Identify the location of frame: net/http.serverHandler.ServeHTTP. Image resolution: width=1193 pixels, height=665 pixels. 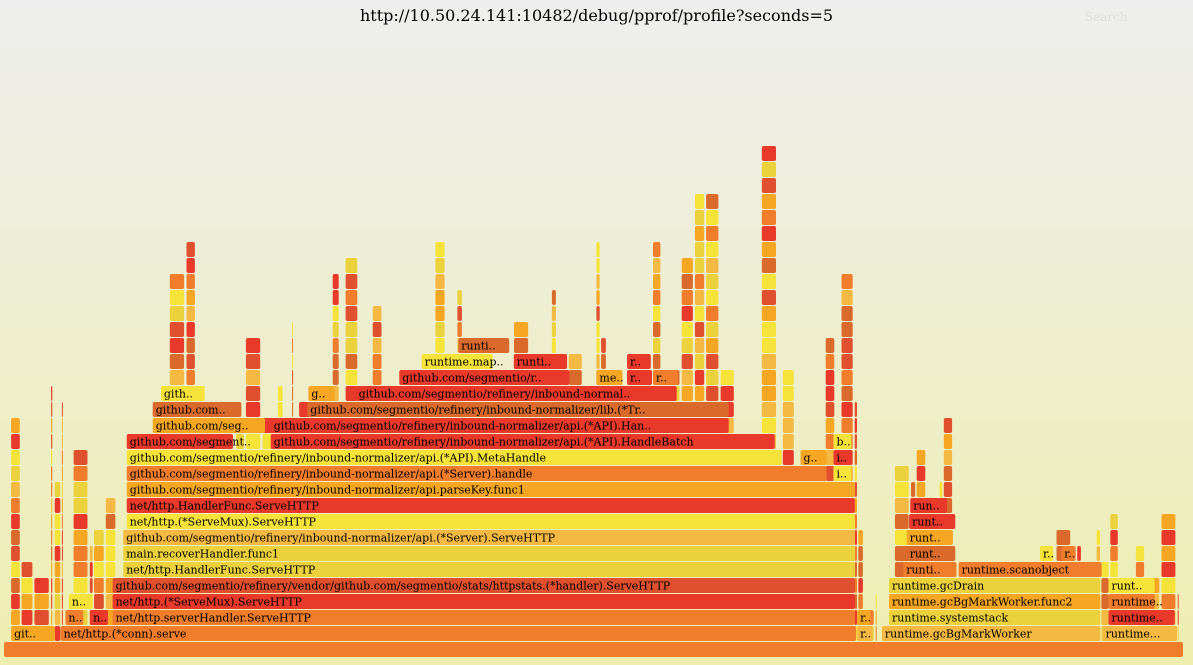
(484, 617).